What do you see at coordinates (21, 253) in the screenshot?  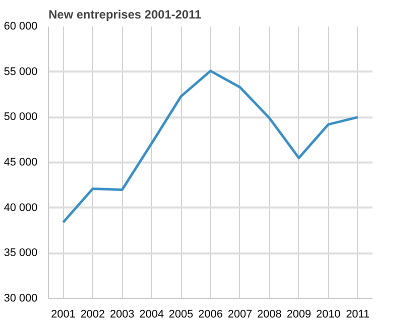 I see `y-tick-label: 35 000` at bounding box center [21, 253].